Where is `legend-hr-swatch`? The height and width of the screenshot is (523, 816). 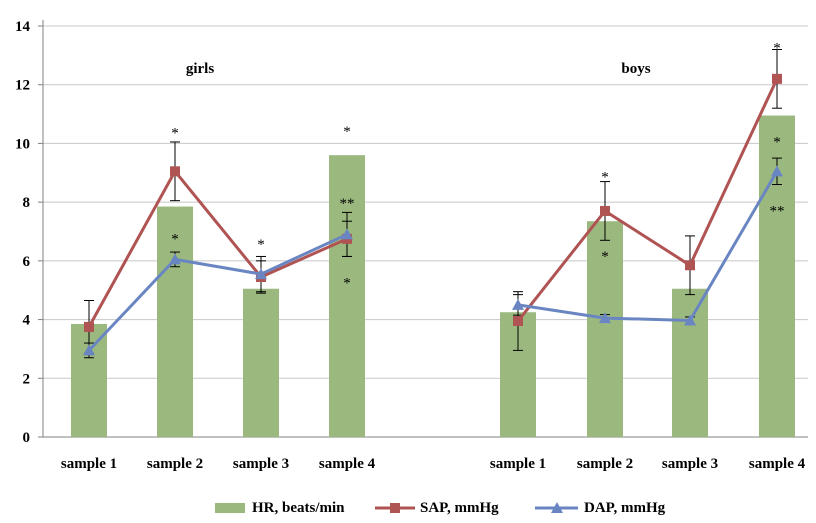
legend-hr-swatch is located at coordinates (230, 508).